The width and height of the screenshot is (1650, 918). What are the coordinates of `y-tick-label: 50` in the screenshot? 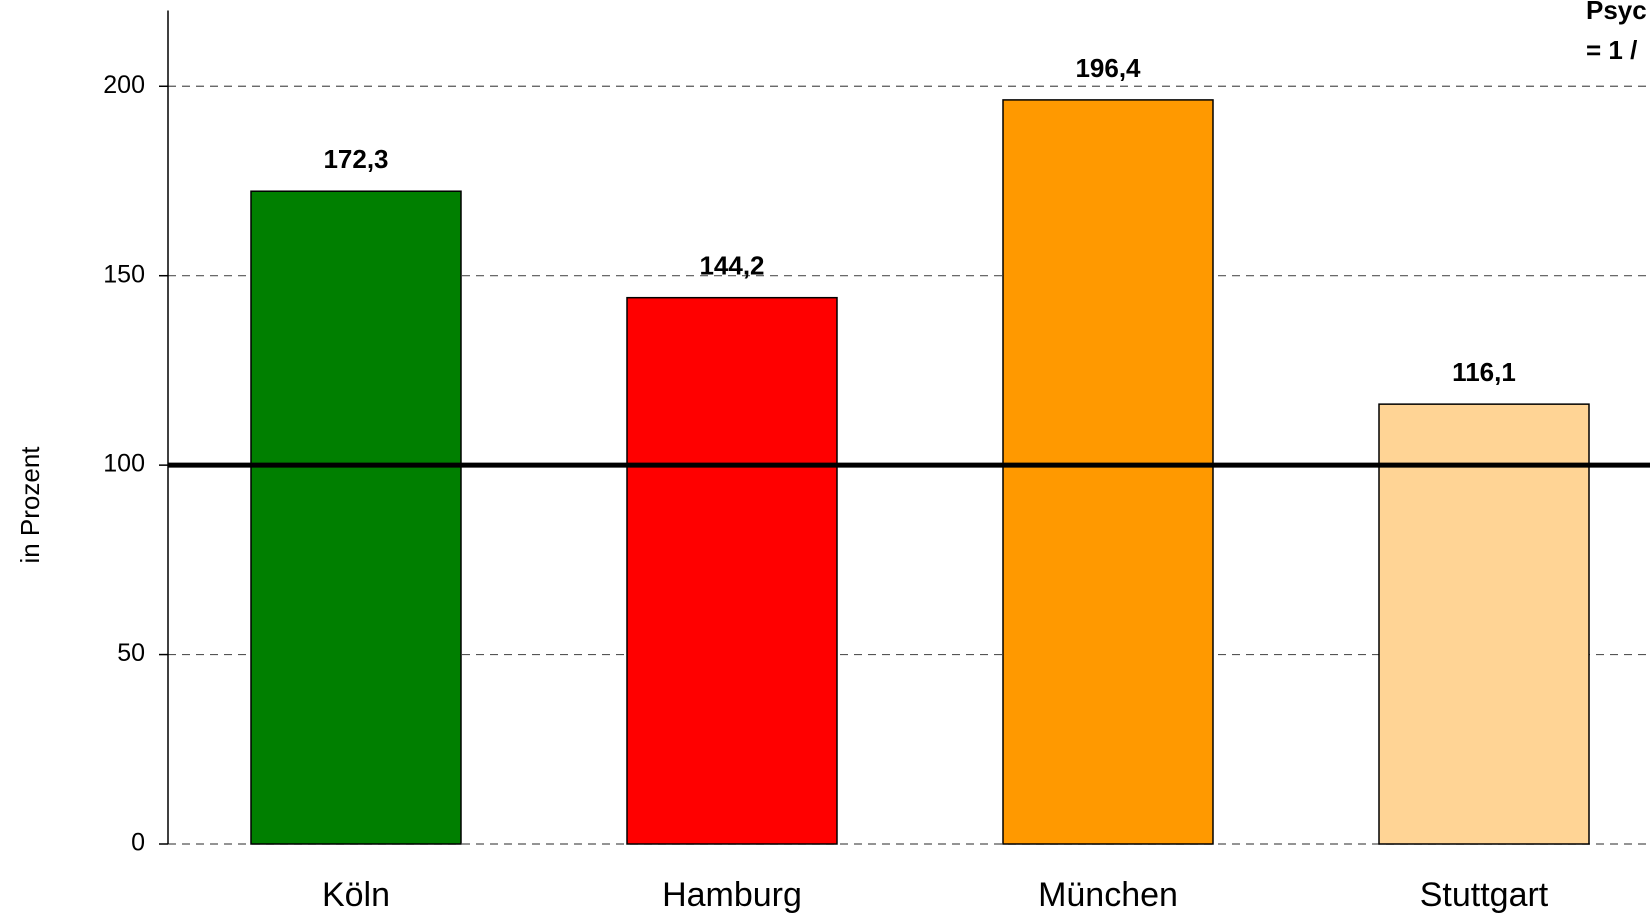 It's located at (131, 653).